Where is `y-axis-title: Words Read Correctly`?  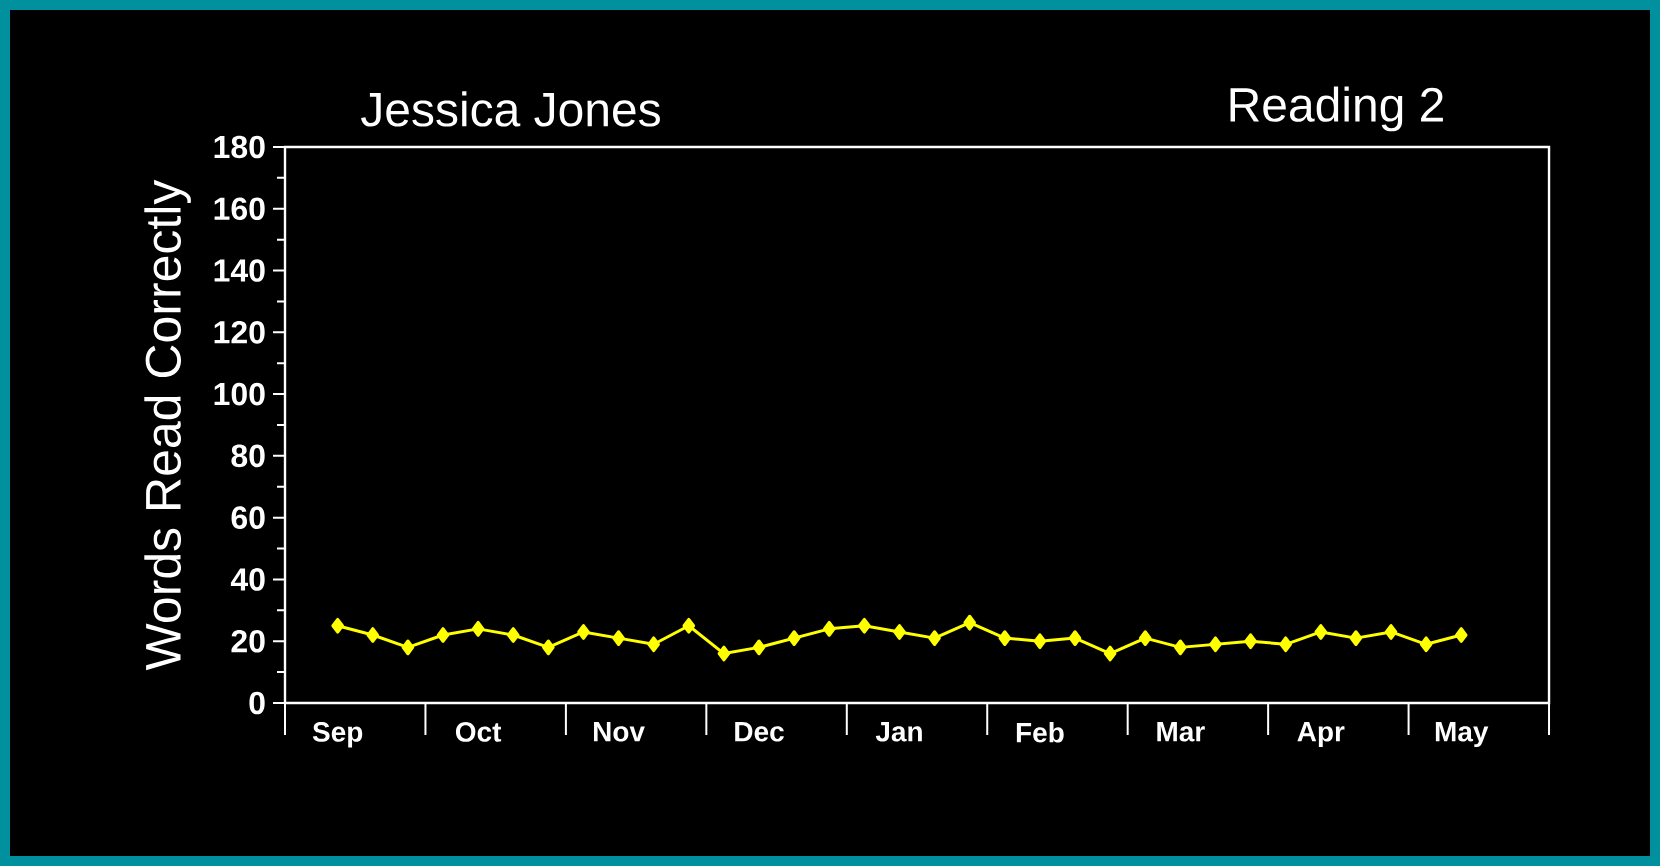
y-axis-title: Words Read Correctly is located at coordinates (167, 425).